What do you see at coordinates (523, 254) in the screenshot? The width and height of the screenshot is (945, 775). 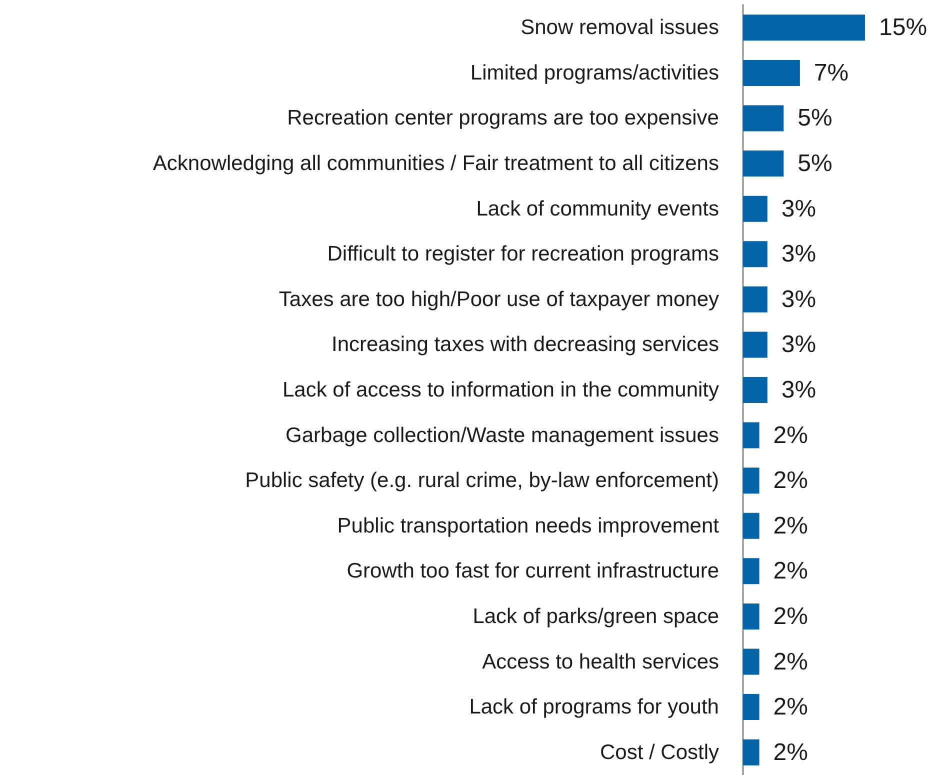 I see `y-tick-label: Difficult to register for recreation programs` at bounding box center [523, 254].